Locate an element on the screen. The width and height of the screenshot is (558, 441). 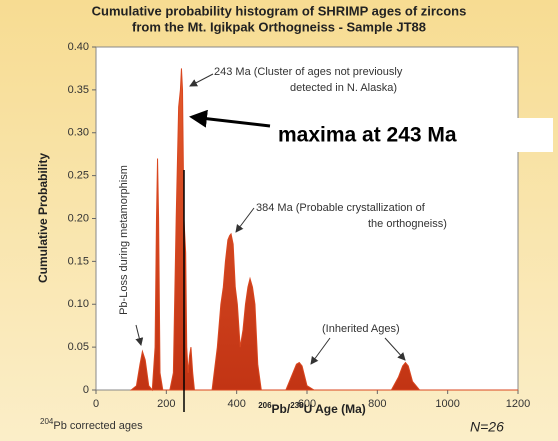
callout: maxima at 243 Ma is located at coordinates (367, 135).